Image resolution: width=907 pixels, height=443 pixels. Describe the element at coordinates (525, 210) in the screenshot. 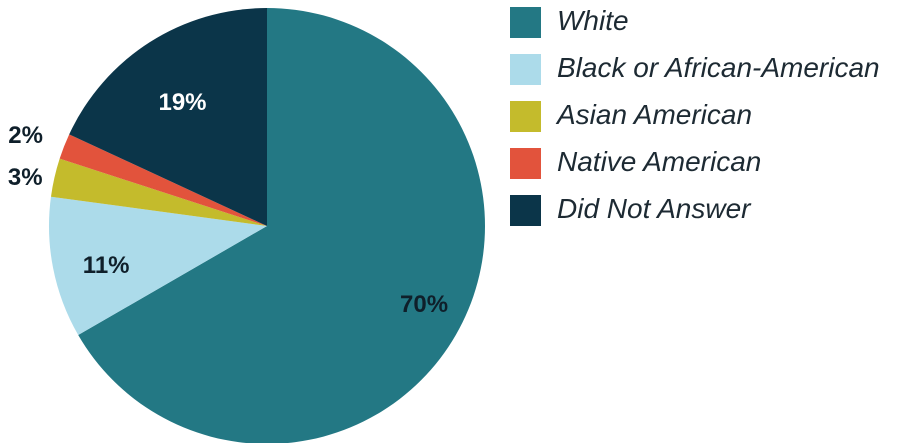

I see `legend-swatch-did-not-answer` at that location.